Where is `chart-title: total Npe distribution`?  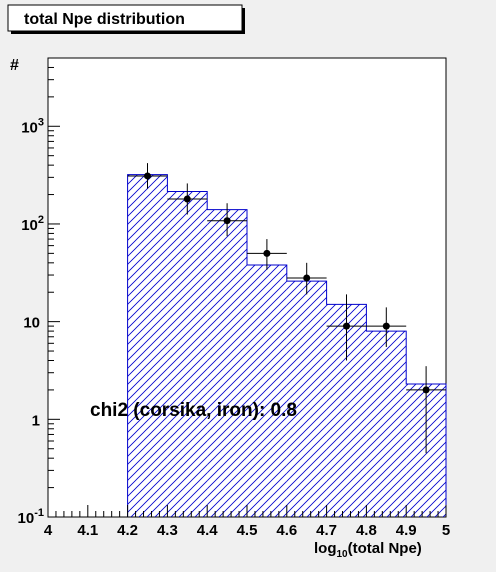
chart-title: total Npe distribution is located at coordinates (104, 19).